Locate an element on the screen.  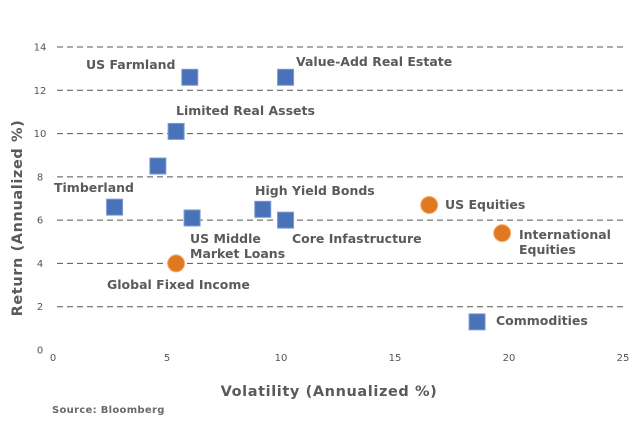
point-label-5: US Middle Market Loans is located at coordinates (237, 246).